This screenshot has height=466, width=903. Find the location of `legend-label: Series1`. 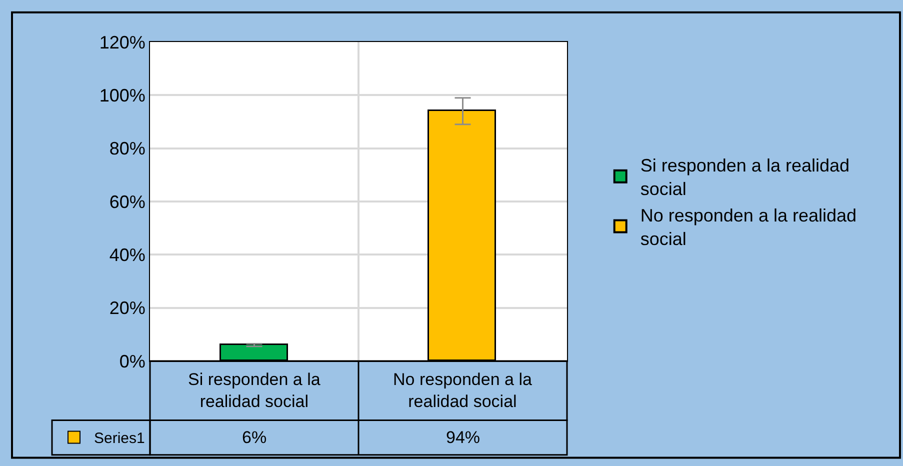

legend-label: Series1 is located at coordinates (119, 439).